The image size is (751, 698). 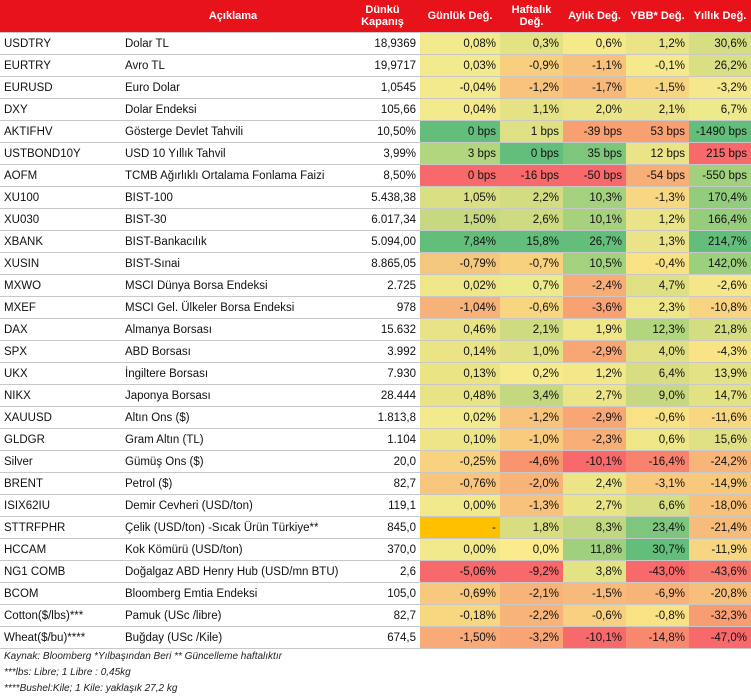 What do you see at coordinates (233, 505) in the screenshot?
I see `cell-description: Demir Cevheri (USD/ton)` at bounding box center [233, 505].